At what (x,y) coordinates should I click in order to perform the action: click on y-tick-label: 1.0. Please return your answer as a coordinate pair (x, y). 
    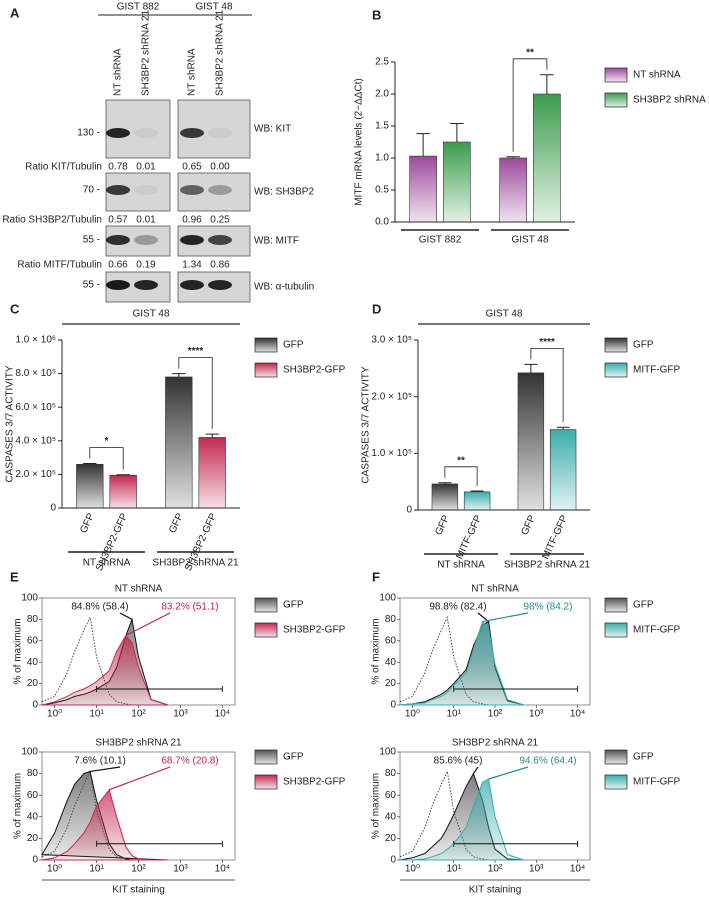
    Looking at the image, I should click on (382, 158).